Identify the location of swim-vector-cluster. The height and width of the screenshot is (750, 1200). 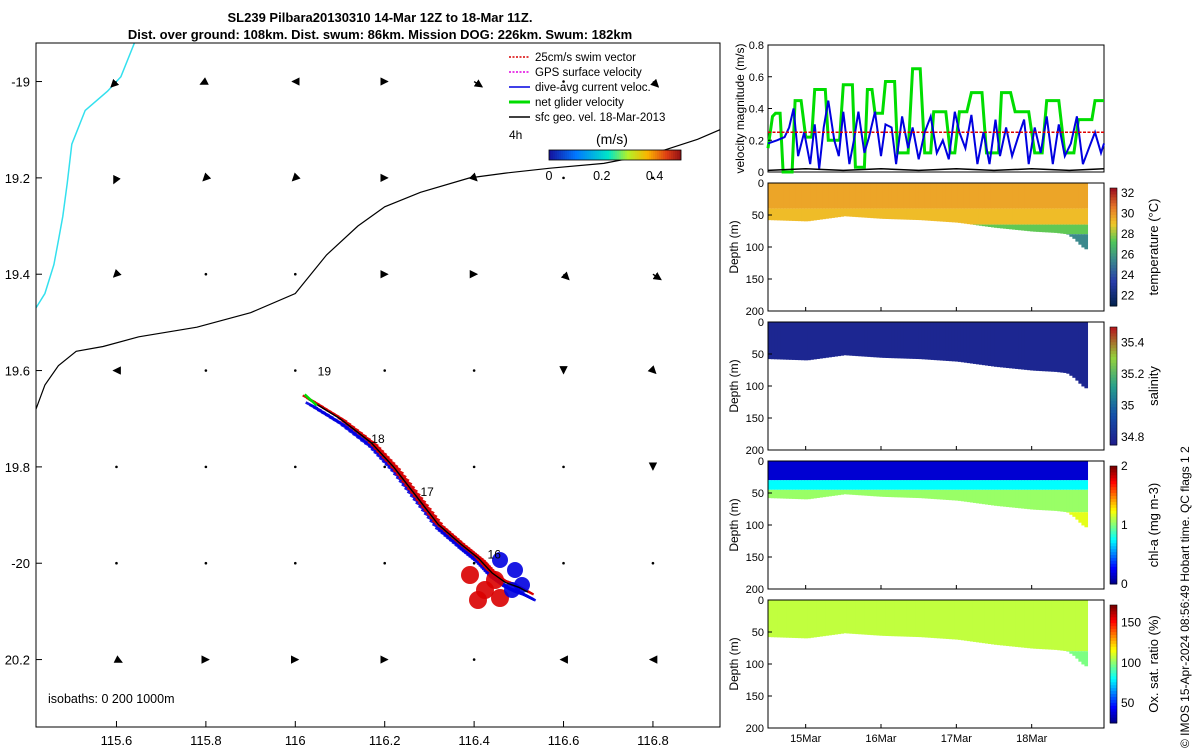
(478, 600).